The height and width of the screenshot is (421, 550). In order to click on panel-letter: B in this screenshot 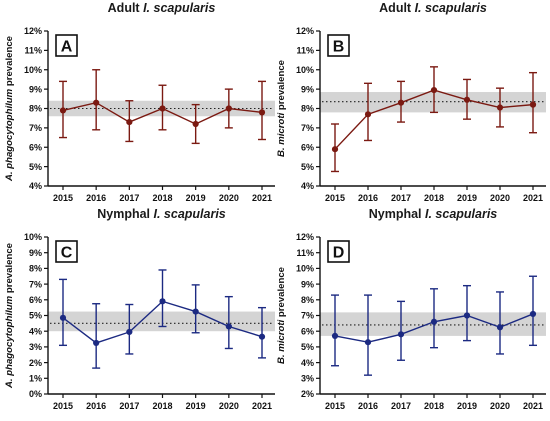, I will do `click(339, 47)`.